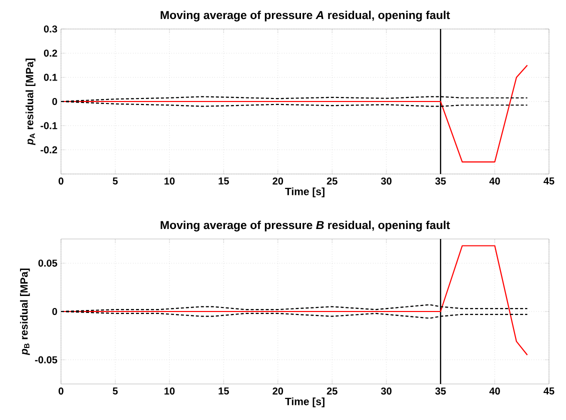 The height and width of the screenshot is (420, 566). What do you see at coordinates (49, 126) in the screenshot?
I see `y-tick-label: -0.1` at bounding box center [49, 126].